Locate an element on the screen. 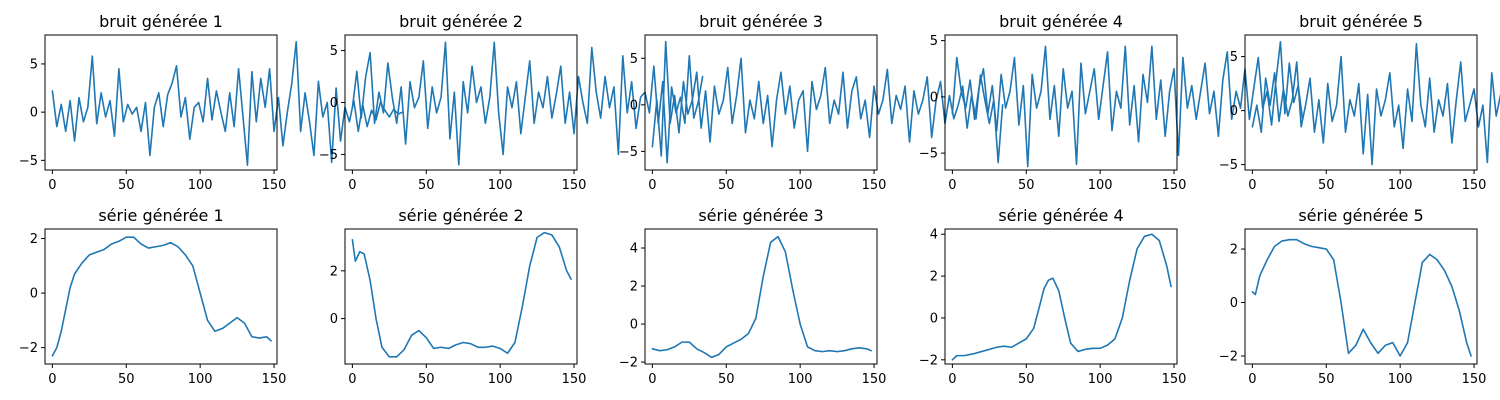 This screenshot has width=1500, height=400. chart-title: bruit générée 2 is located at coordinates (461, 21).